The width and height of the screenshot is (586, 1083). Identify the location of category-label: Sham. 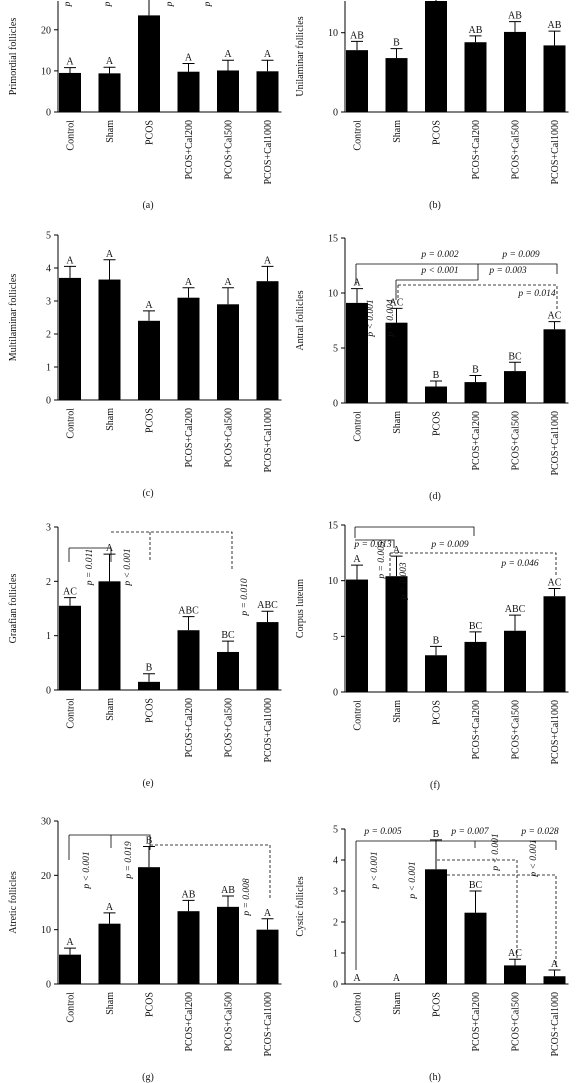
(397, 131).